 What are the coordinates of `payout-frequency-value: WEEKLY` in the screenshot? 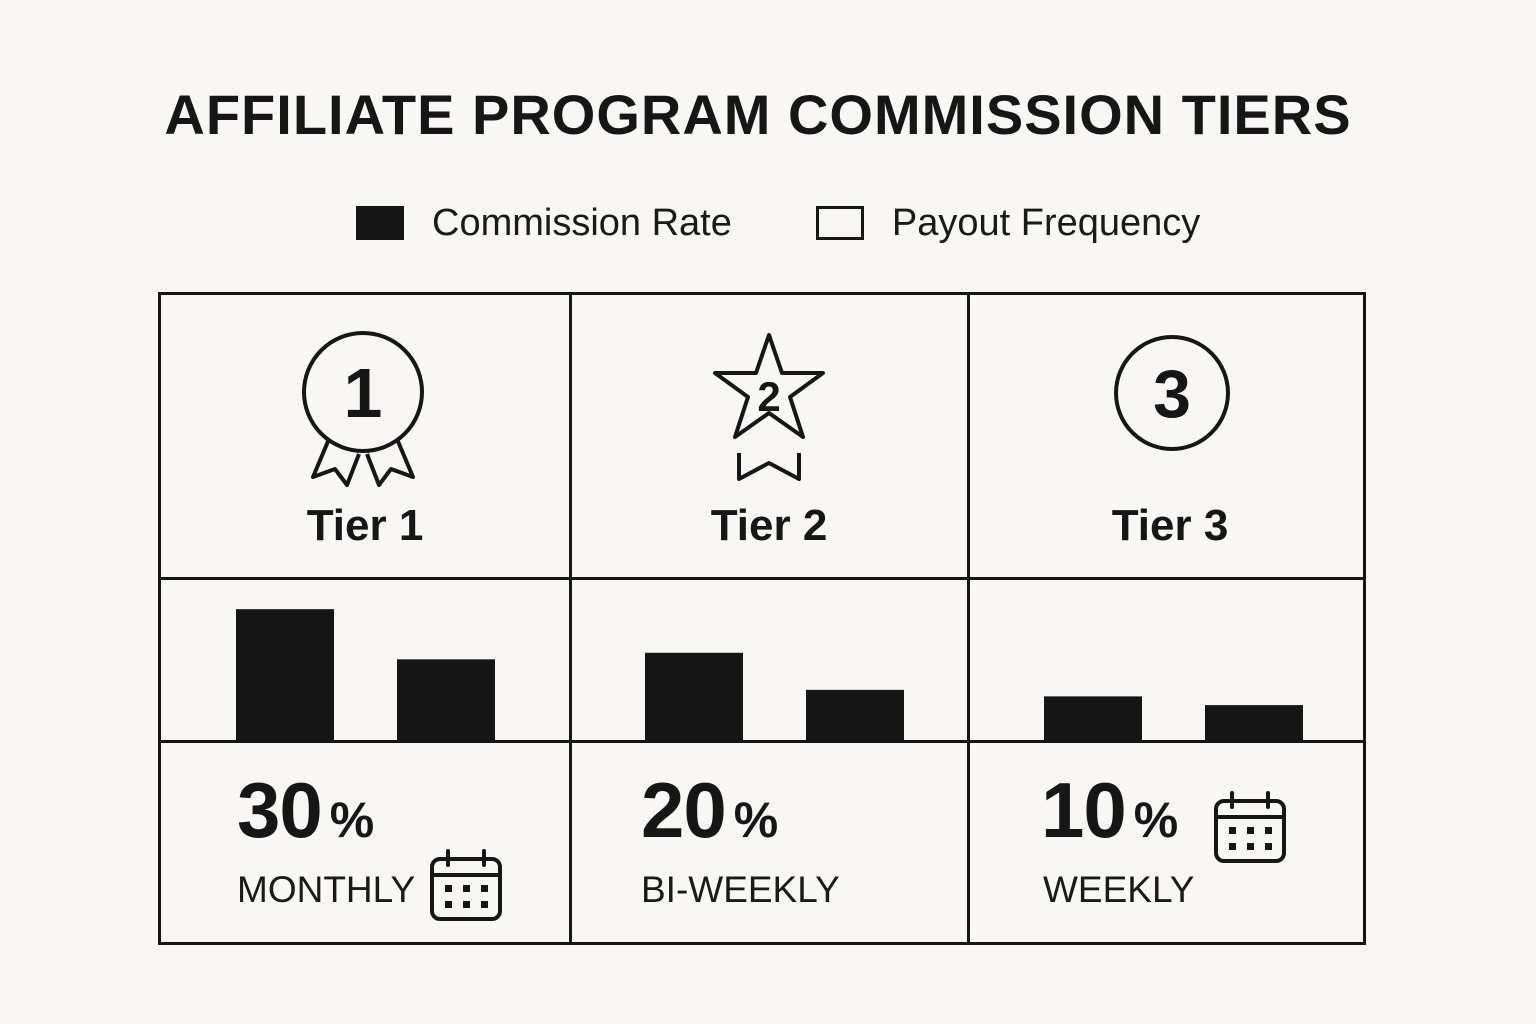 It's located at (1119, 889).